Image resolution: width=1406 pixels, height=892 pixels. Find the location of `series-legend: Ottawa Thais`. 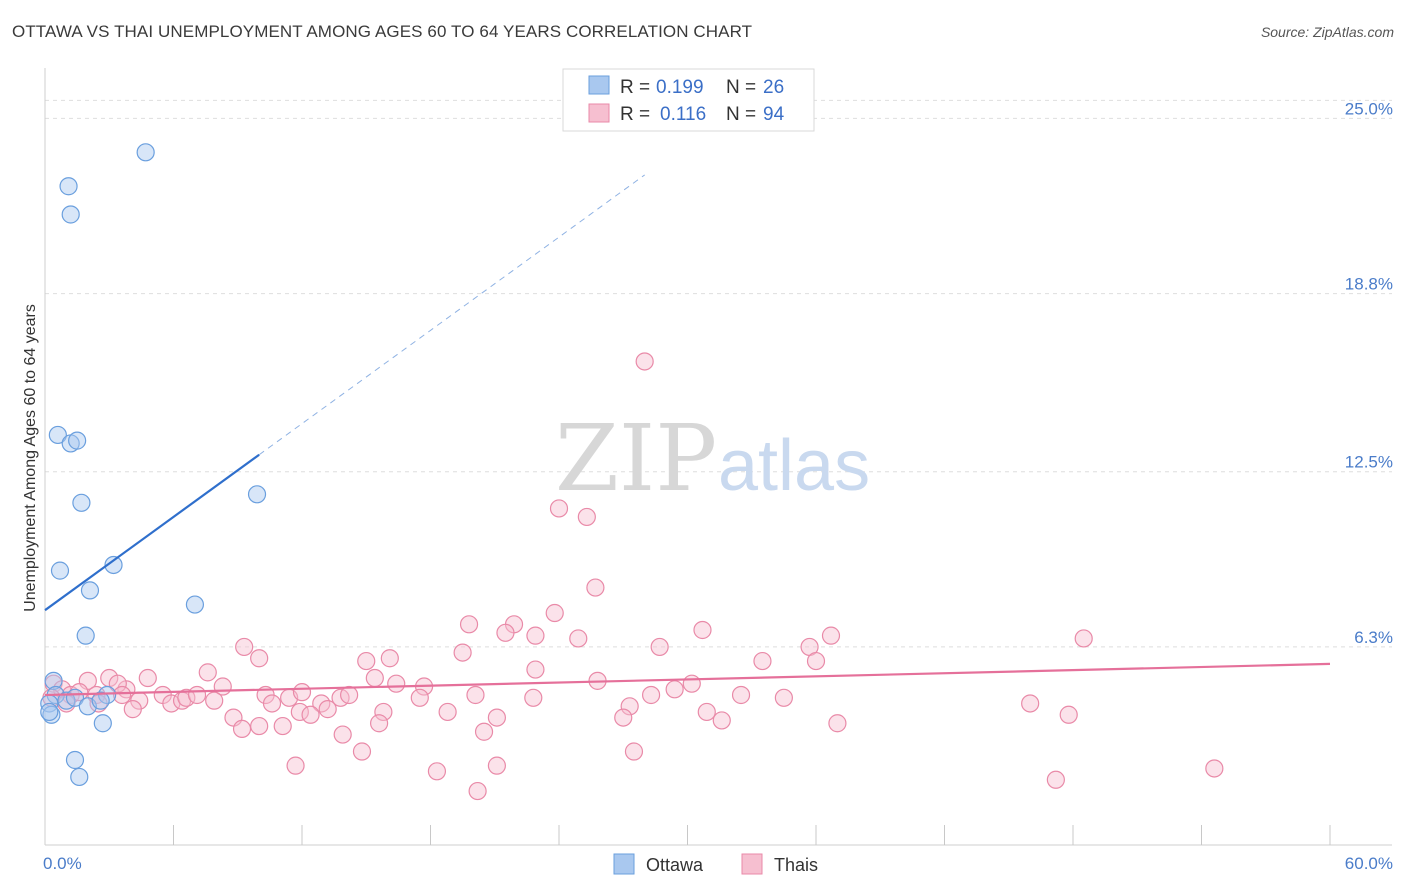

series-legend: Ottawa Thais is located at coordinates (715, 864).